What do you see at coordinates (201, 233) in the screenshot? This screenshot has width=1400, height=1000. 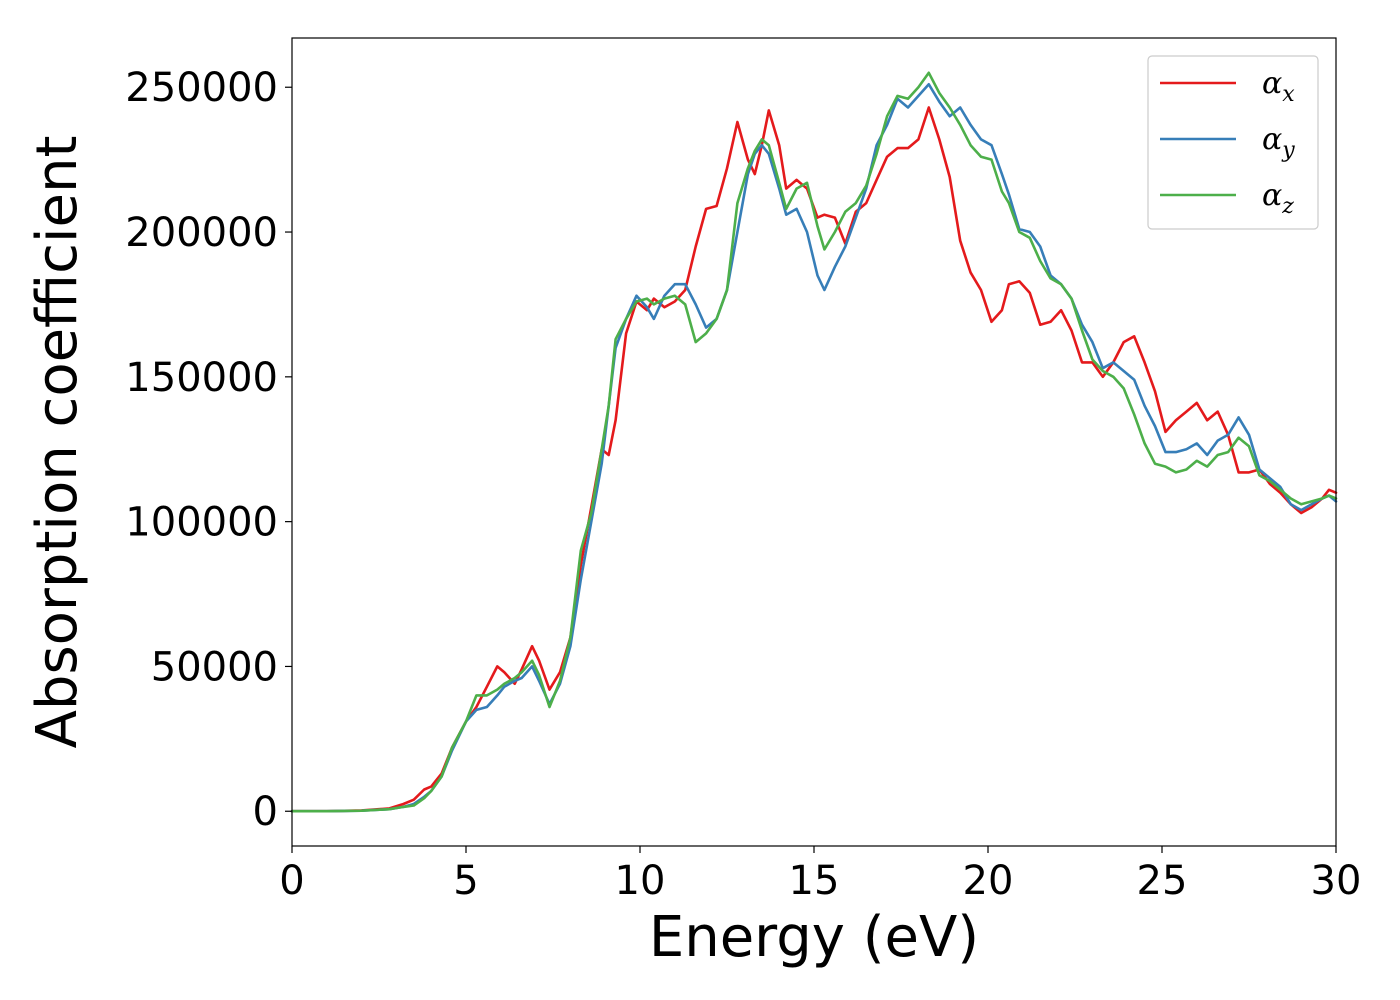 I see `y-tick-label: 200000` at bounding box center [201, 233].